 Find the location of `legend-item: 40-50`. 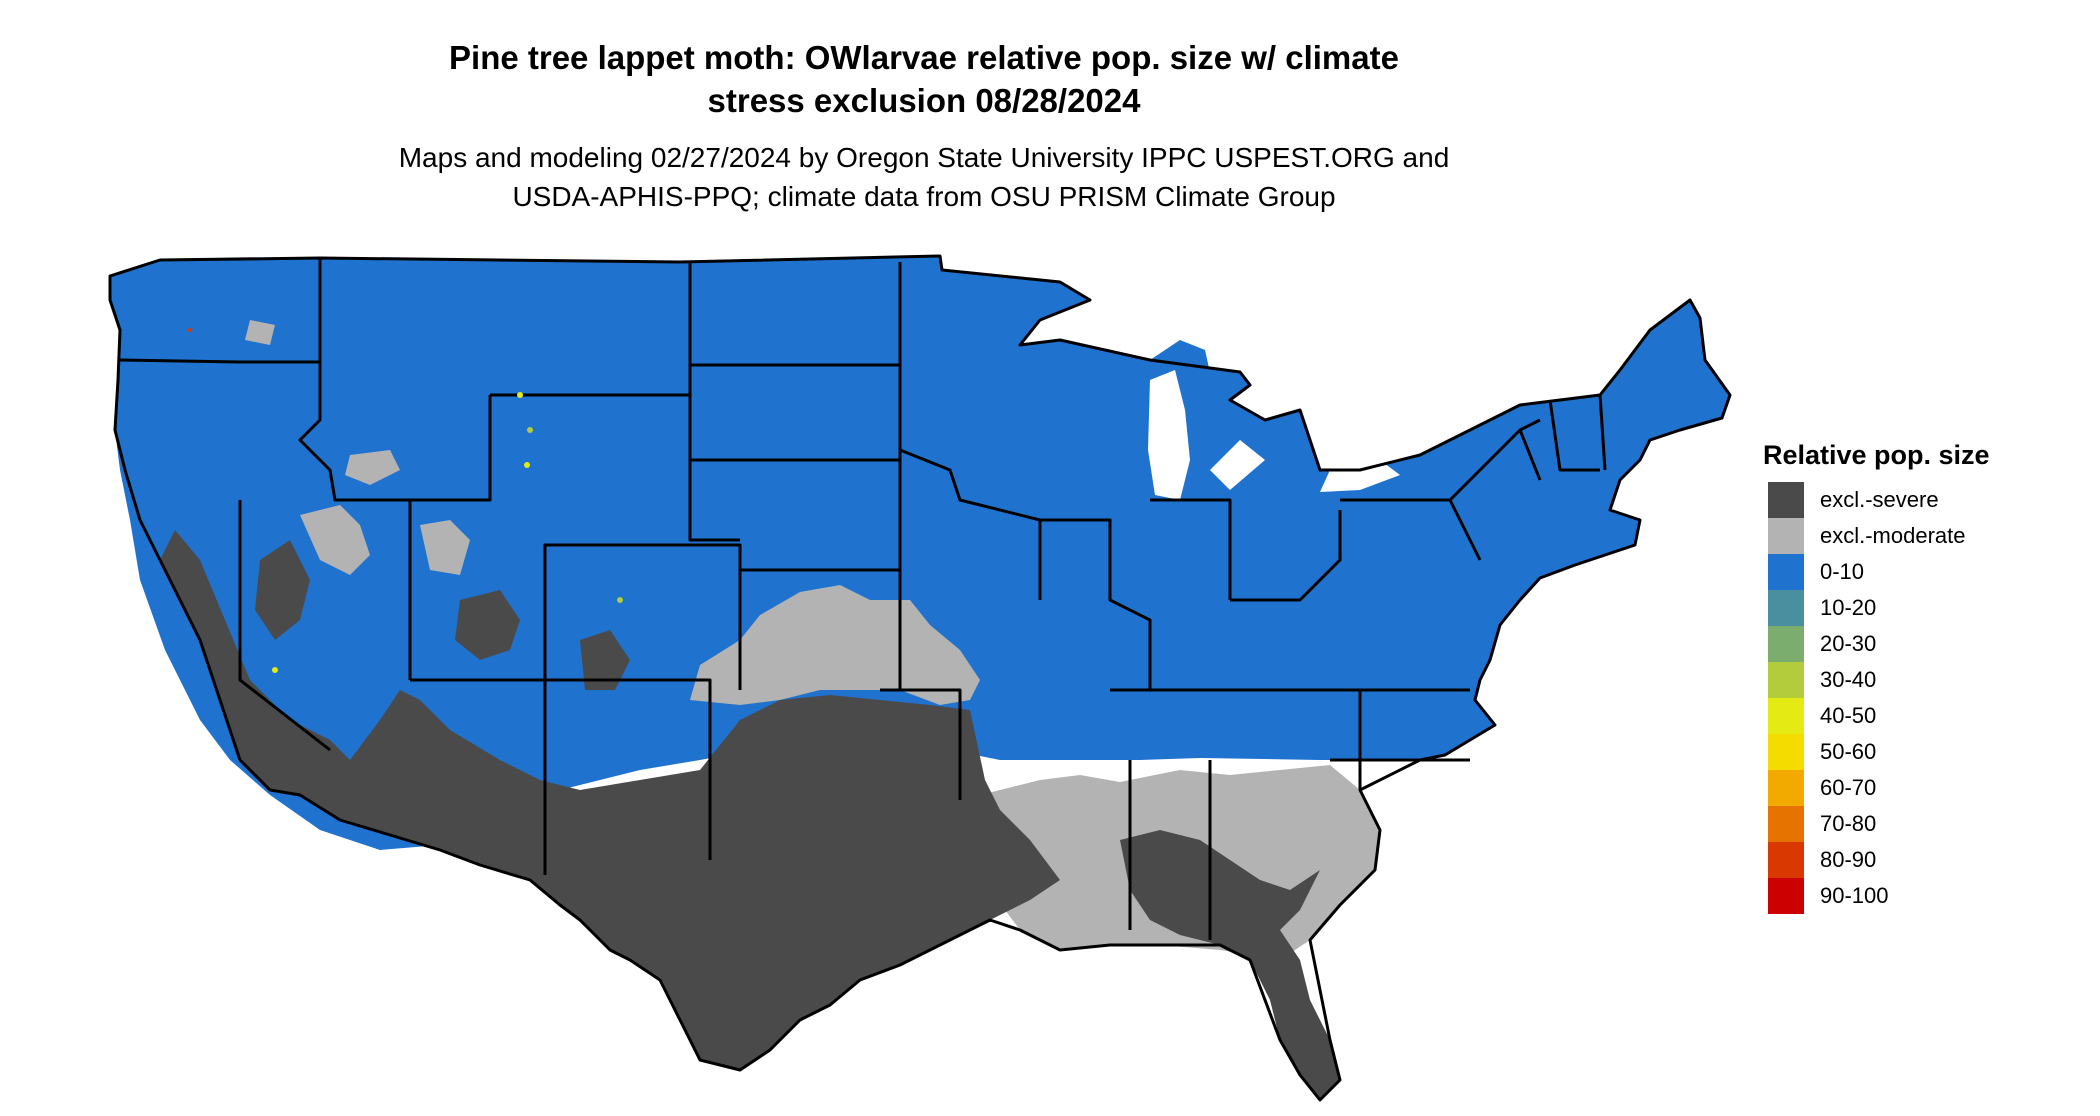

legend-item: 40-50 is located at coordinates (1928, 716).